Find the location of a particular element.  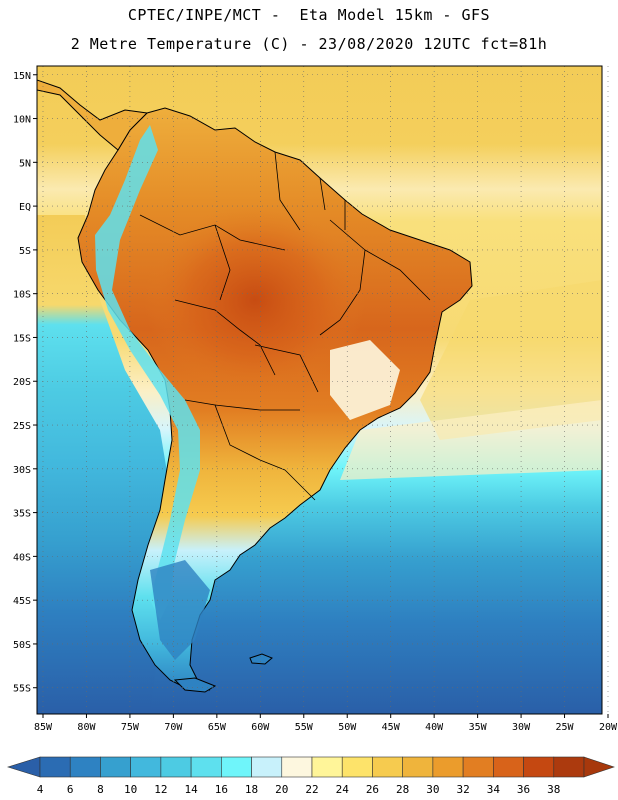

colorbar-label: 8 is located at coordinates (100, 789).